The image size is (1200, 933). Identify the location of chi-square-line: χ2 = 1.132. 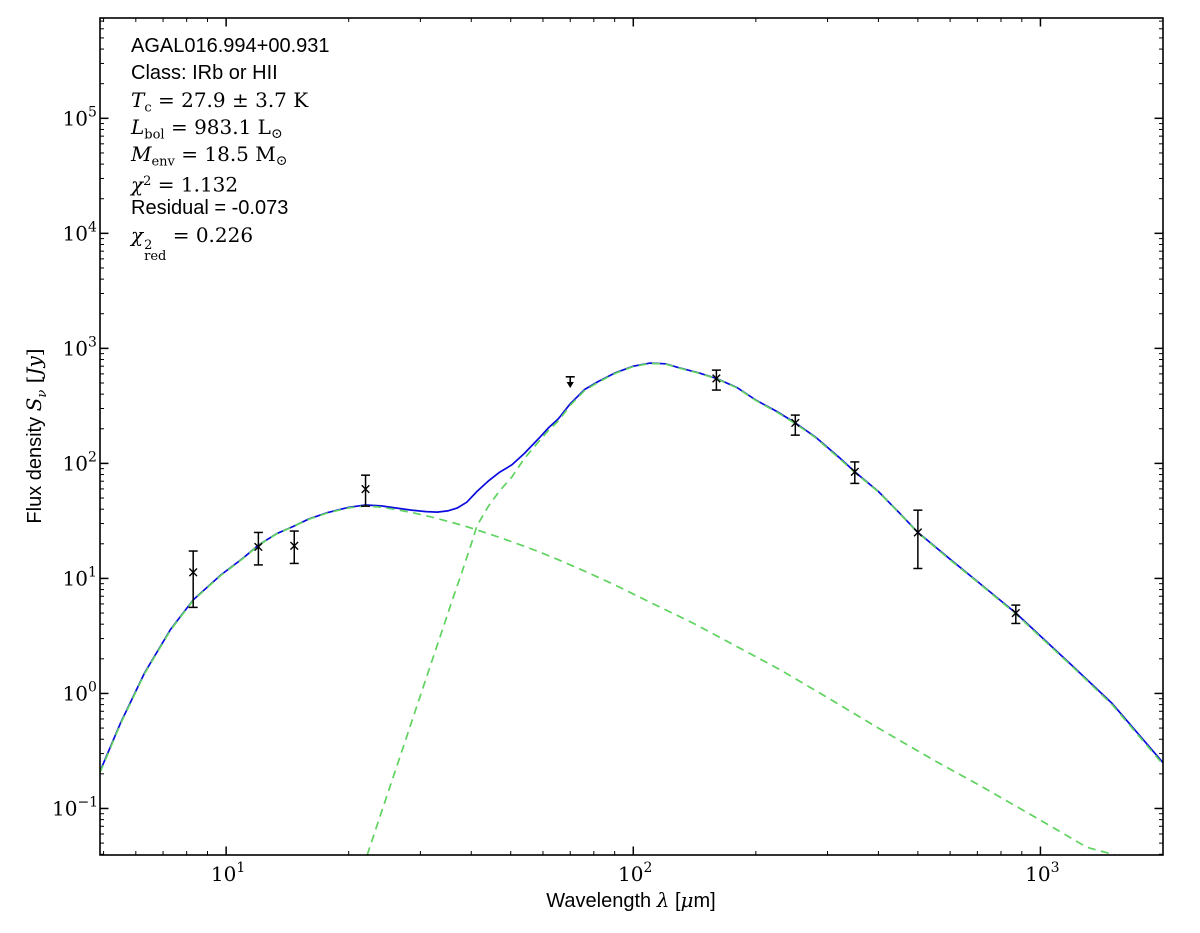
(185, 184).